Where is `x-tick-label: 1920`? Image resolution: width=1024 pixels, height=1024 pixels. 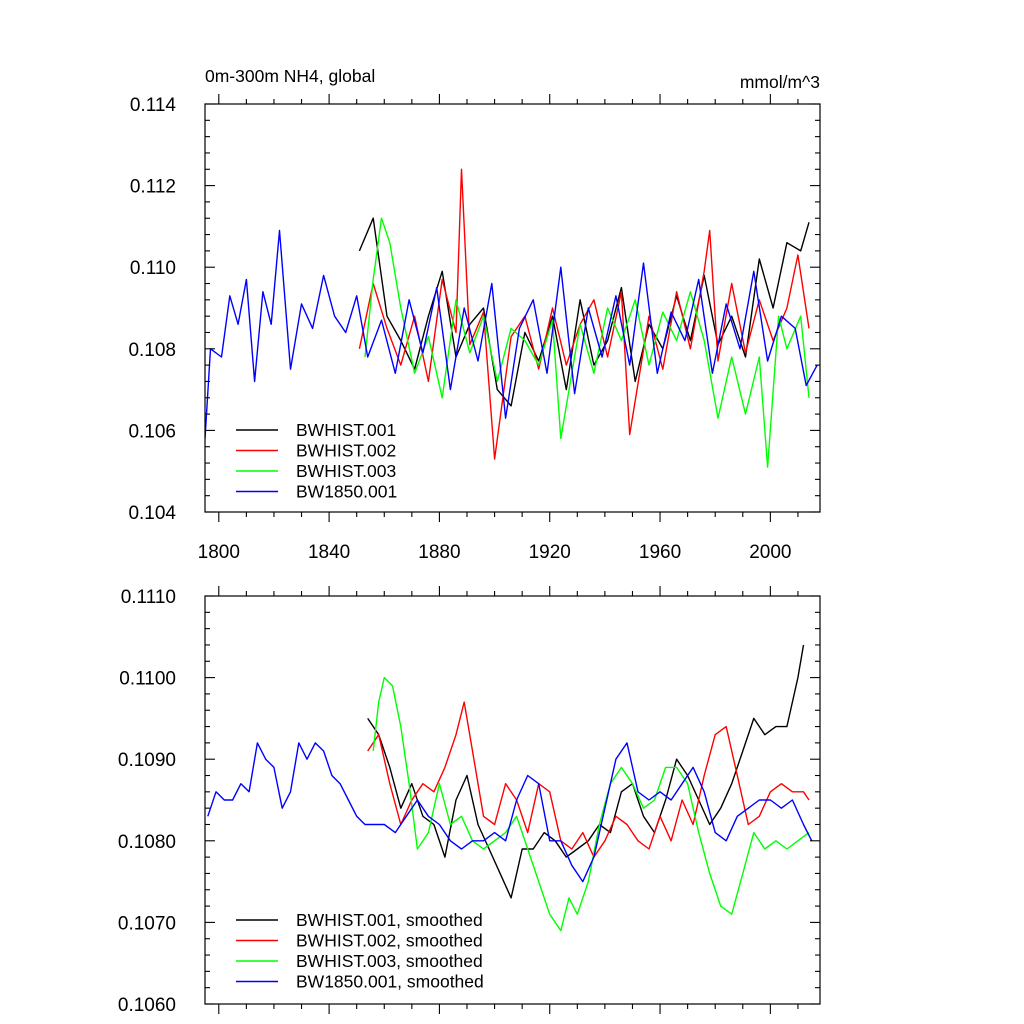
x-tick-label: 1920 is located at coordinates (550, 552).